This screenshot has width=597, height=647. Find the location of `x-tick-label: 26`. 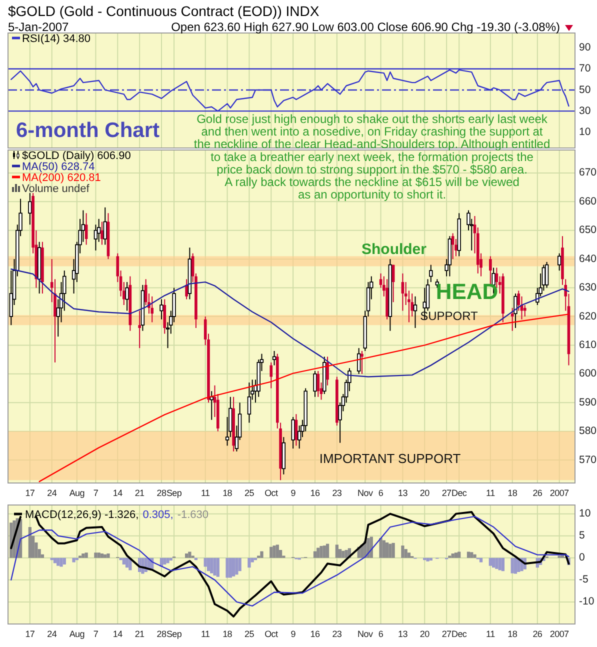

x-tick-label: 26 is located at coordinates (537, 493).